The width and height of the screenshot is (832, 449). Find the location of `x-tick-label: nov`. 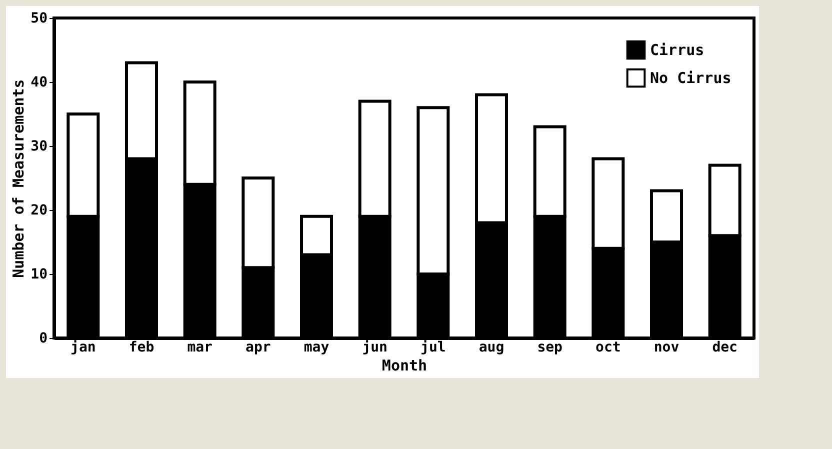

x-tick-label: nov is located at coordinates (667, 348).